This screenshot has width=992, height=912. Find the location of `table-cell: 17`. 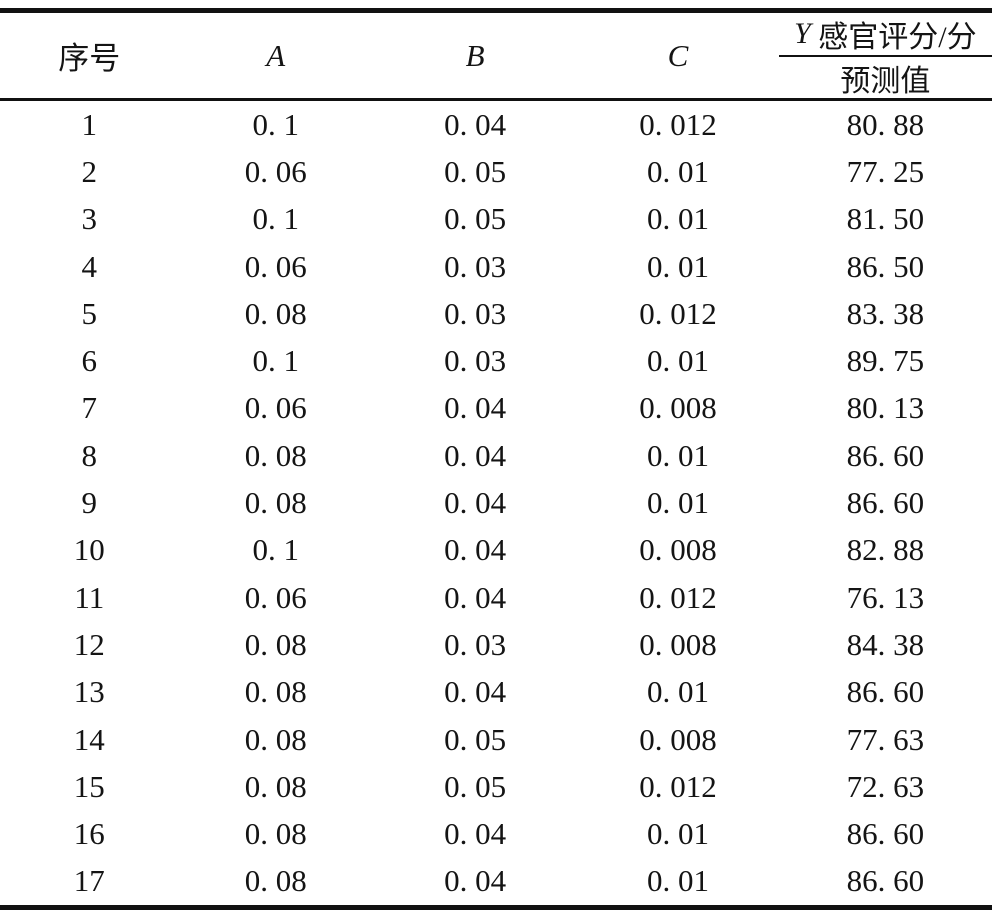

table-cell: 17 is located at coordinates (89, 881).